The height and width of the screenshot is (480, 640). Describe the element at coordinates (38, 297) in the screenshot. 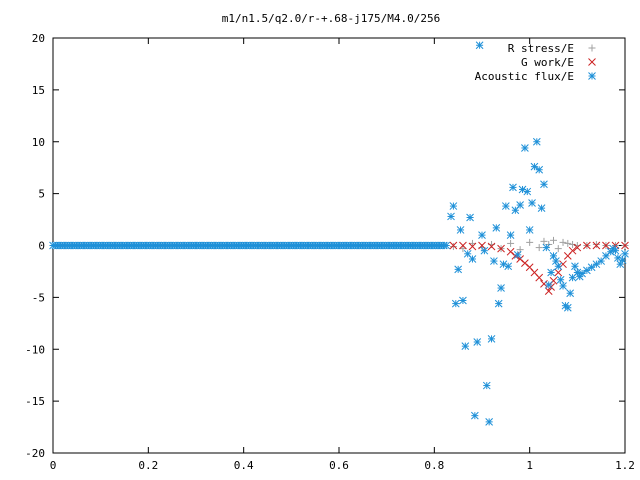

I see `y-tick-label: -5` at that location.